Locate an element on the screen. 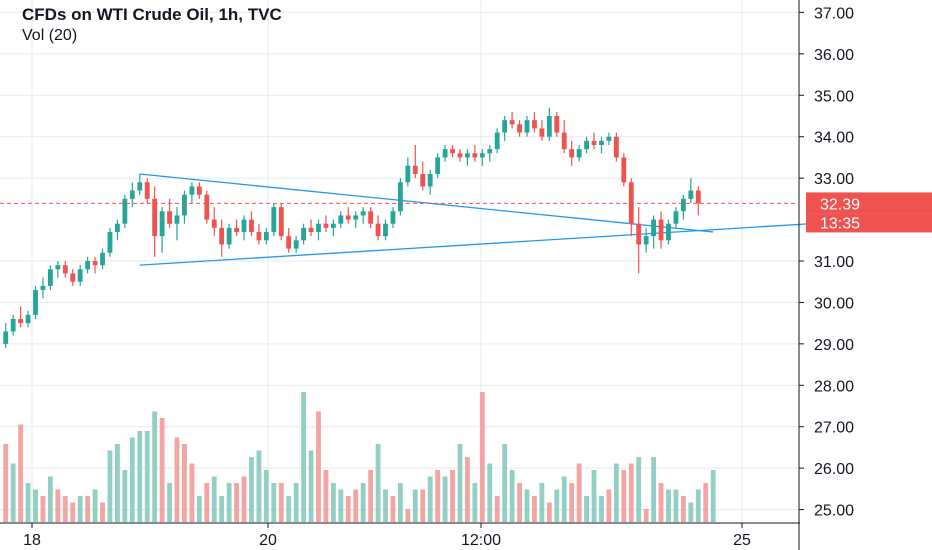 Image resolution: width=932 pixels, height=550 pixels. time-tick-label-0: 18 is located at coordinates (32, 540).